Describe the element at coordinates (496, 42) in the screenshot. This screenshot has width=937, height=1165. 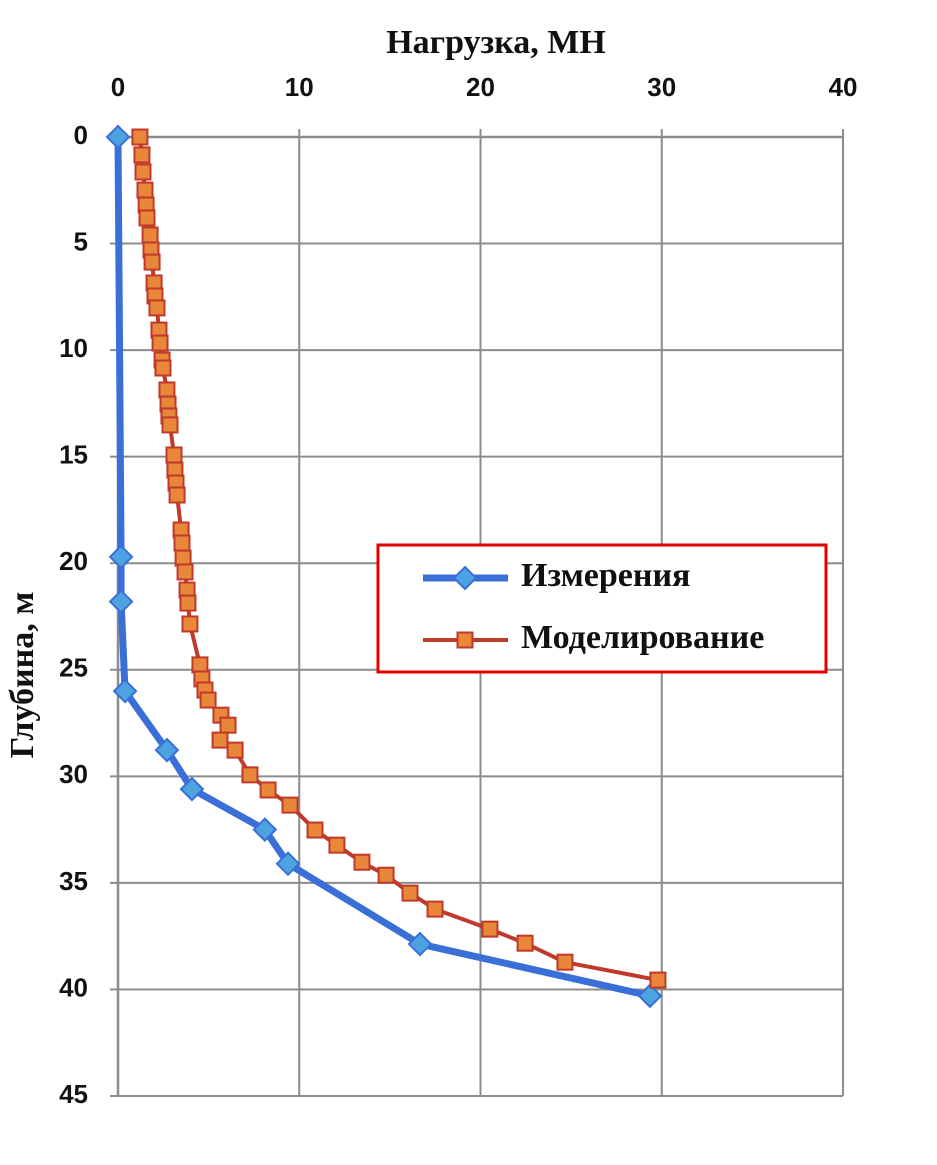
I see `x-axis-title: Нагрузка, МН` at that location.